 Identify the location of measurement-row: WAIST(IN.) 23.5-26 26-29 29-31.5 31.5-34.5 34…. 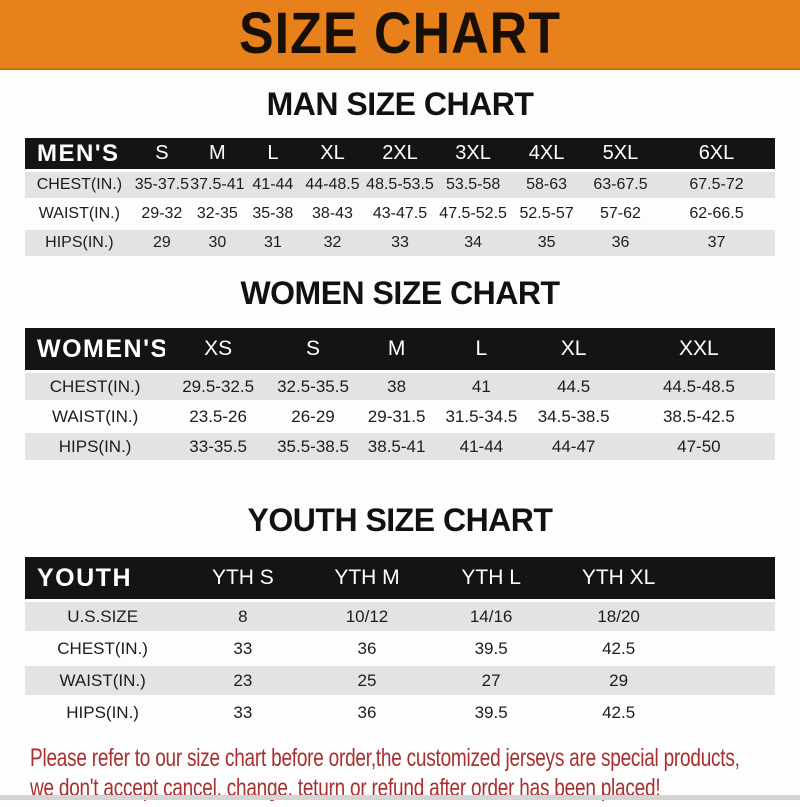
(400, 416).